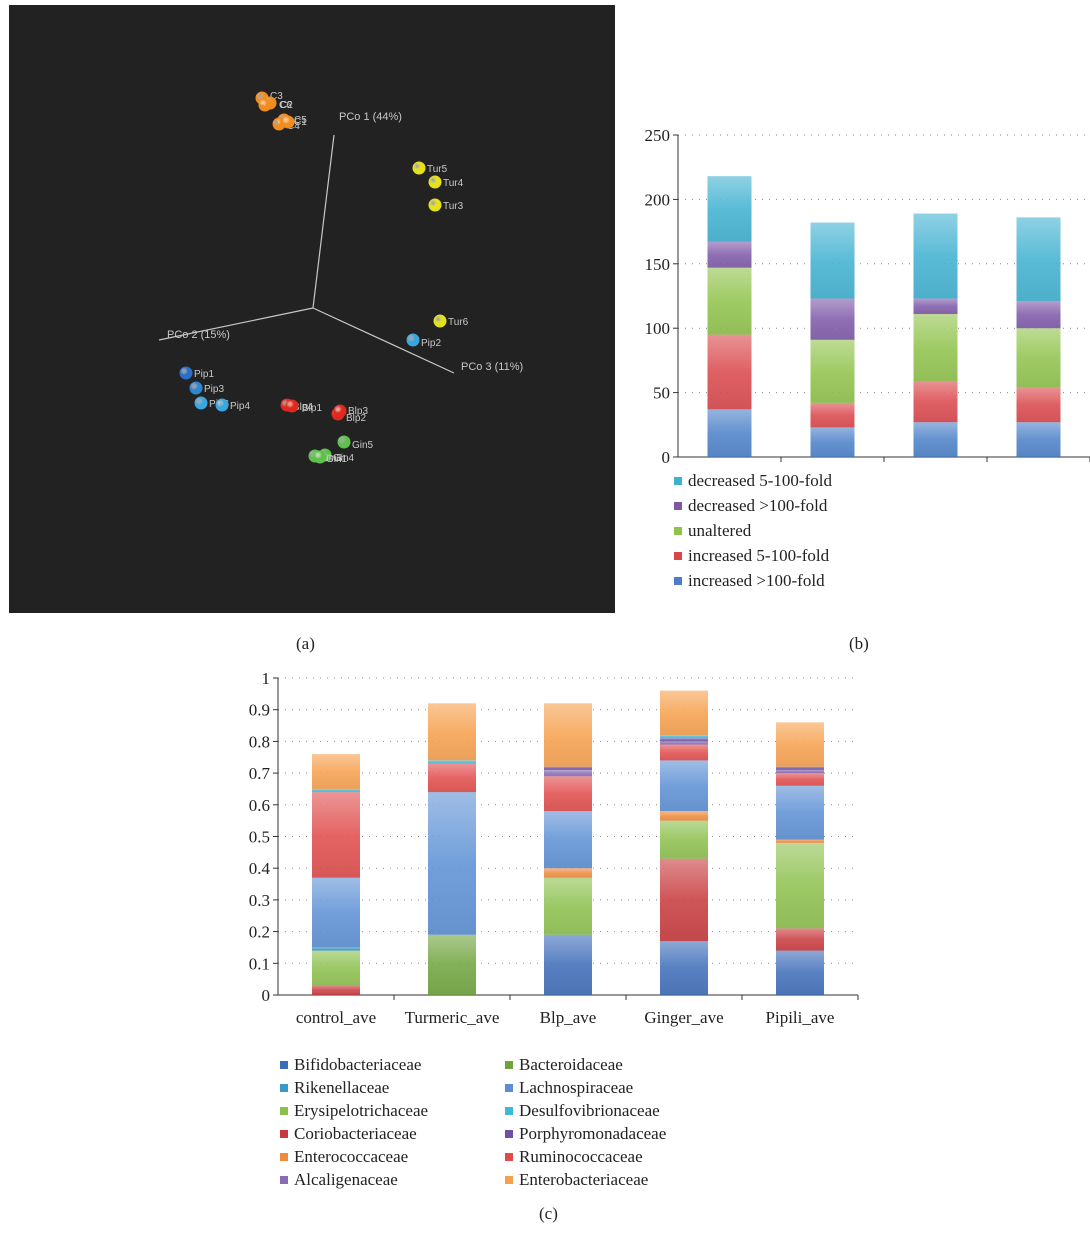 The width and height of the screenshot is (1090, 1237). What do you see at coordinates (758, 505) in the screenshot?
I see `legend-label: decreased >100-fold` at bounding box center [758, 505].